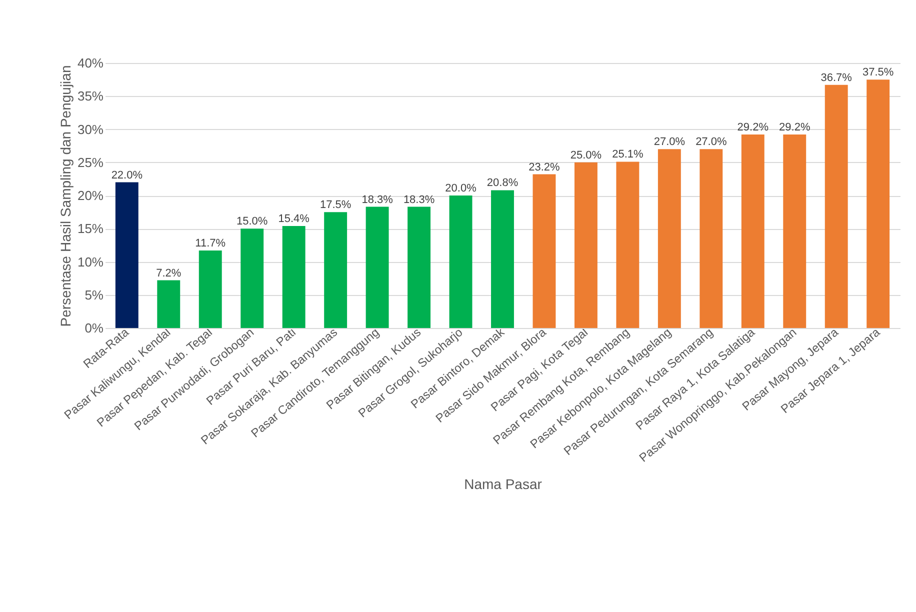 Image resolution: width=916 pixels, height=612 pixels. What do you see at coordinates (294, 218) in the screenshot?
I see `data-label: 15.4%` at bounding box center [294, 218].